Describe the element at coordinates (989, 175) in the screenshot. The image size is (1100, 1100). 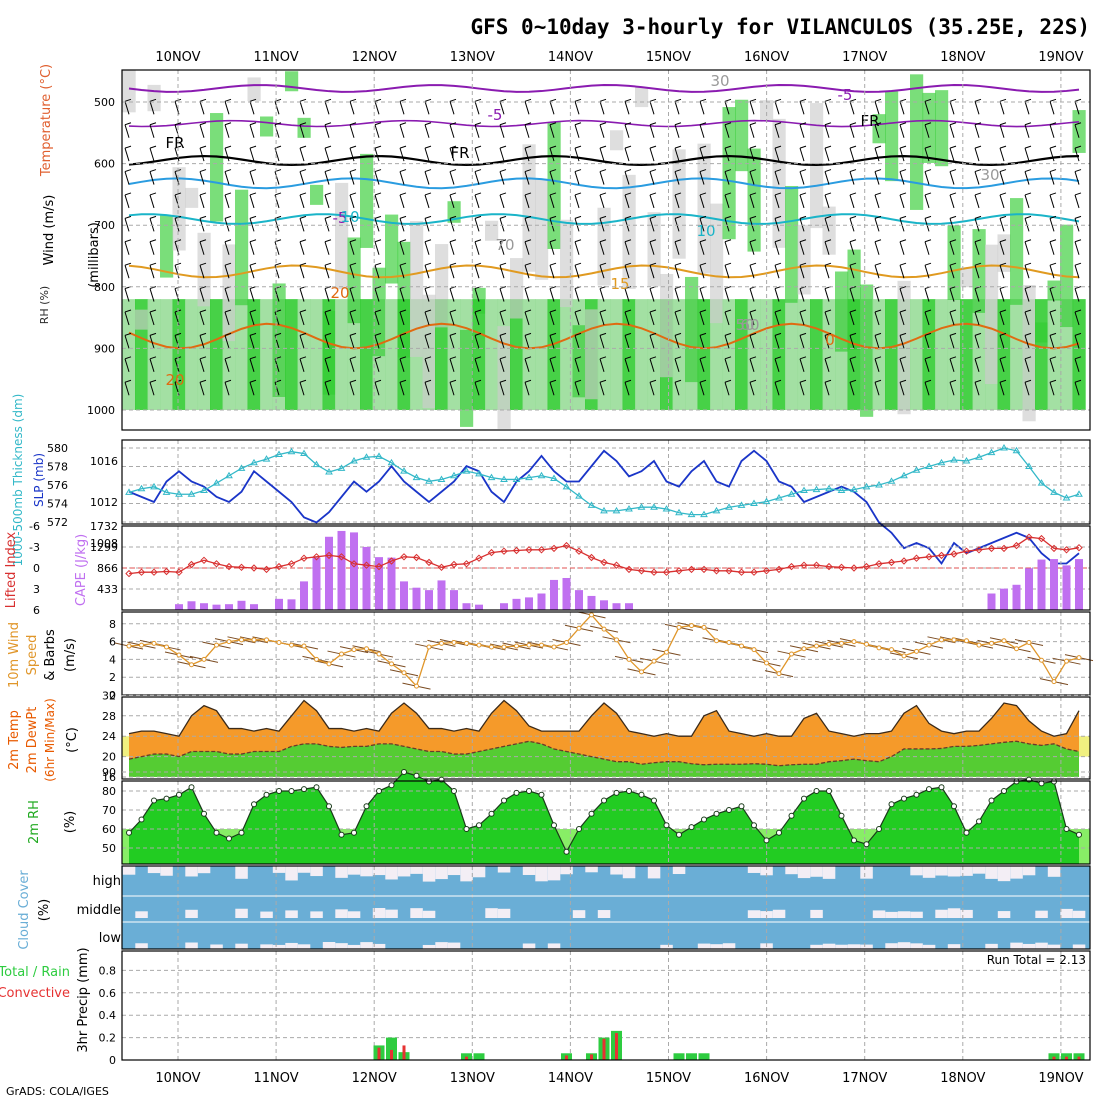
I see `contour-label: 30` at that location.